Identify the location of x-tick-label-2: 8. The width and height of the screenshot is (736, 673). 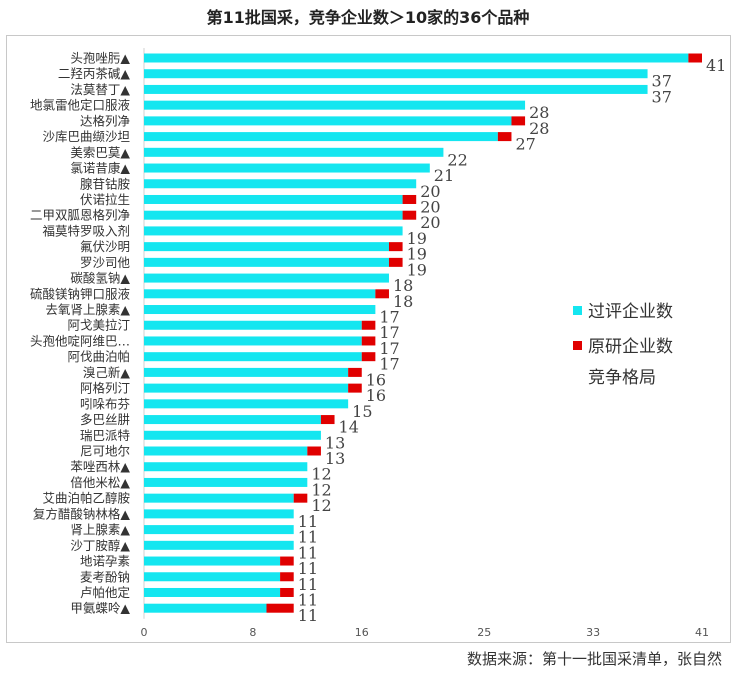
(252, 632).